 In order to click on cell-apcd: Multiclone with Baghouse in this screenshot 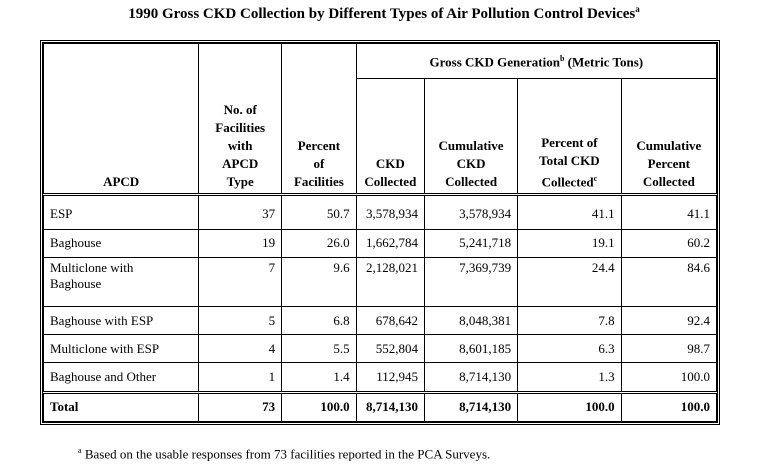, I will do `click(121, 282)`.